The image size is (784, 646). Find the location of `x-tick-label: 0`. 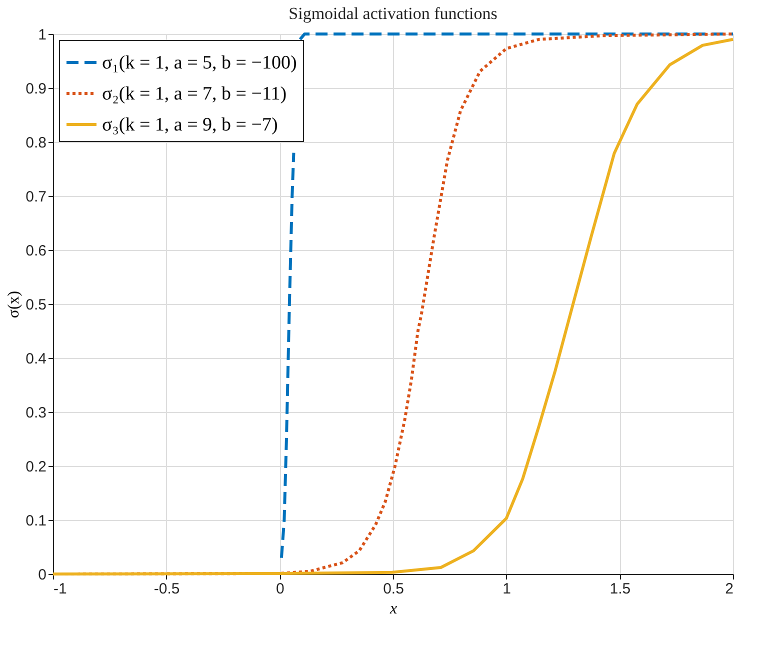

x-tick-label: 0 is located at coordinates (280, 589).